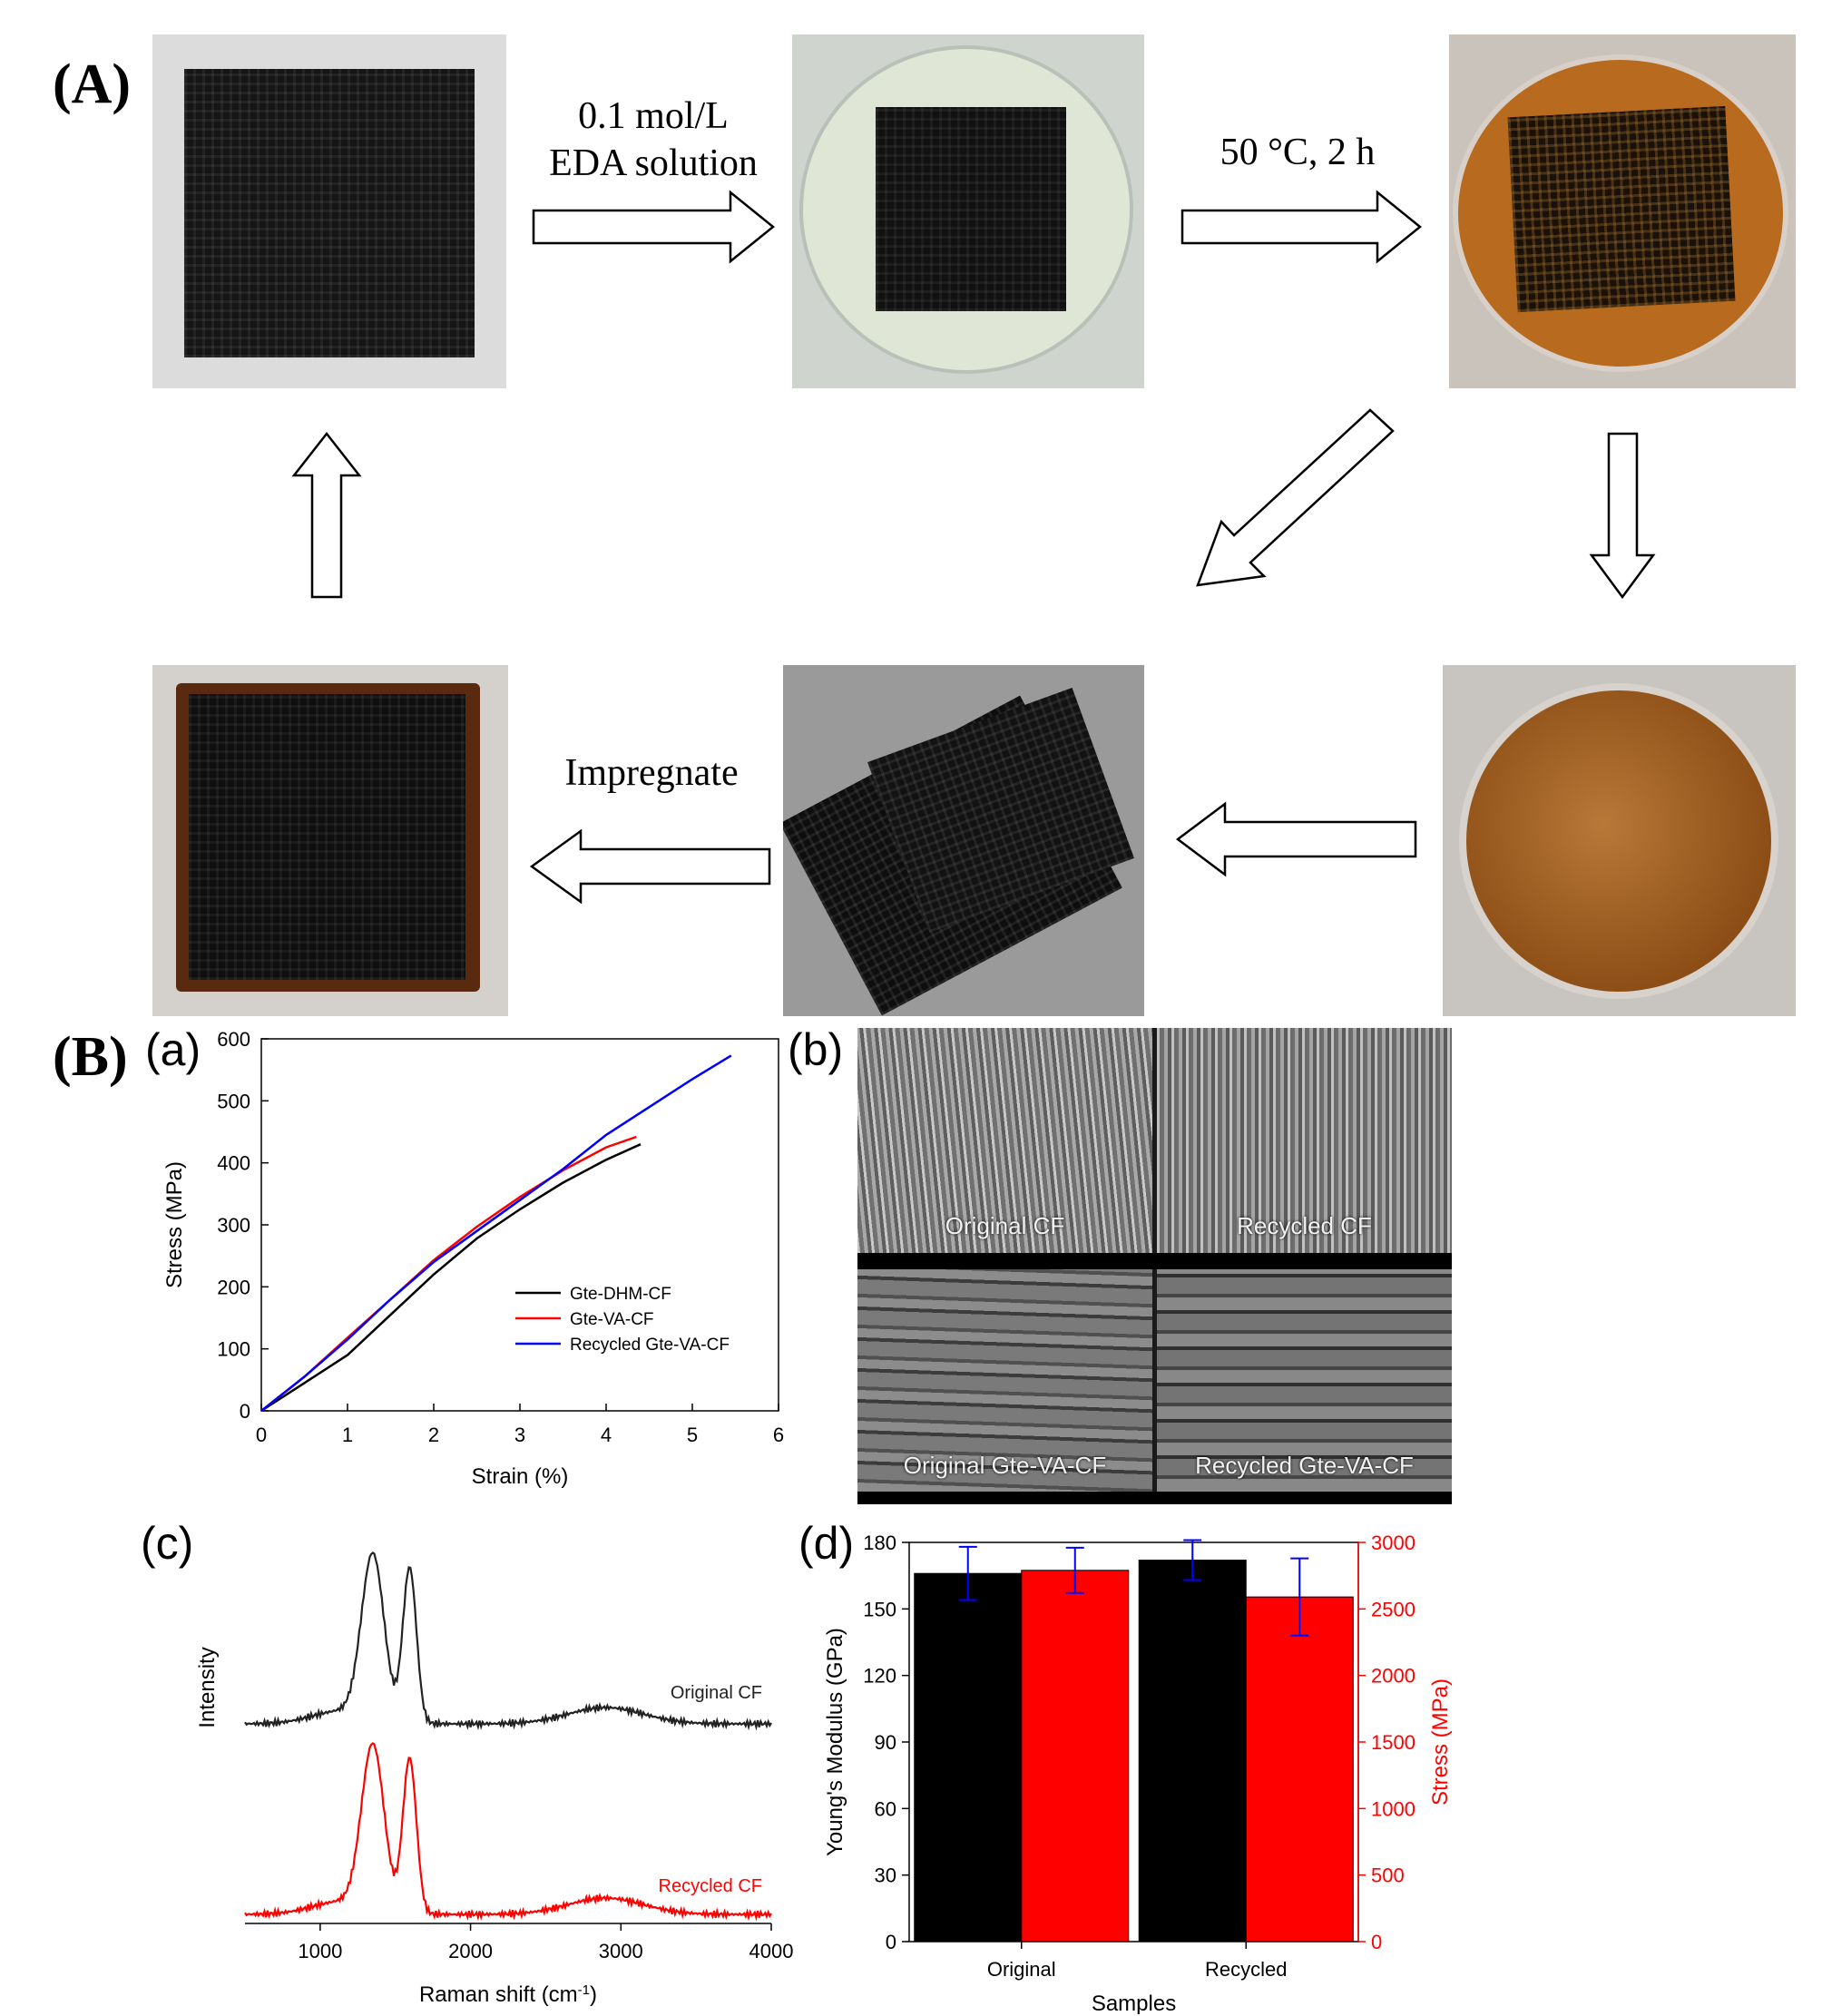  Describe the element at coordinates (826, 1544) in the screenshot. I see `subpanel-d-label: (d)` at that location.